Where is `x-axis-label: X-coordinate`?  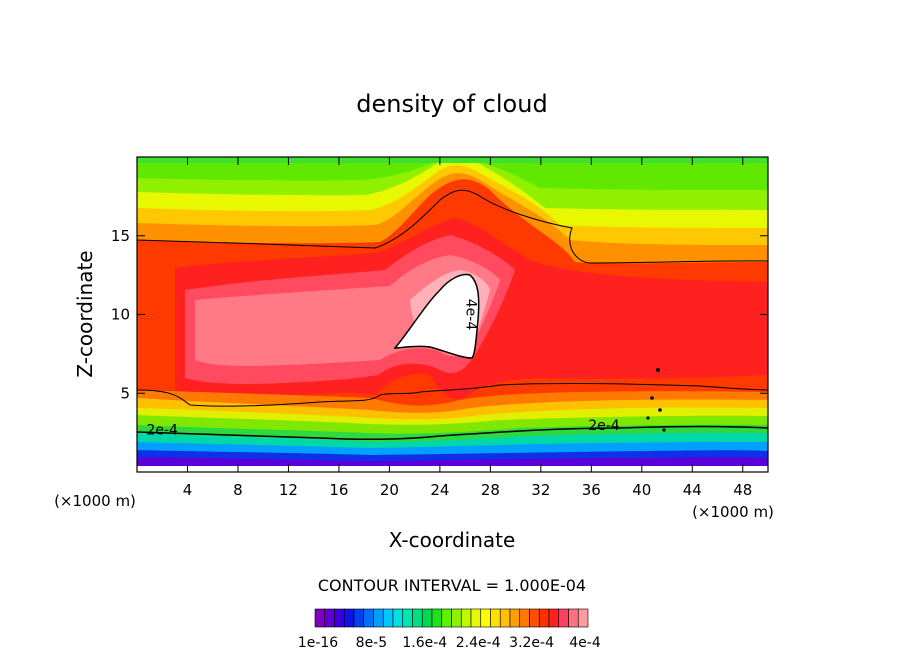
x-axis-label: X-coordinate is located at coordinates (452, 540).